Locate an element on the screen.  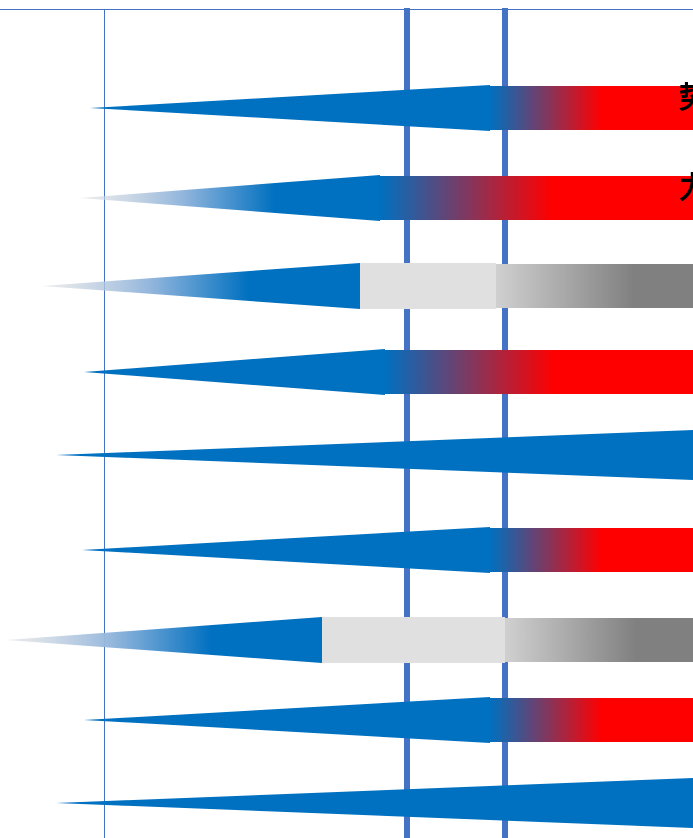
top-border-line is located at coordinates (346, 9).